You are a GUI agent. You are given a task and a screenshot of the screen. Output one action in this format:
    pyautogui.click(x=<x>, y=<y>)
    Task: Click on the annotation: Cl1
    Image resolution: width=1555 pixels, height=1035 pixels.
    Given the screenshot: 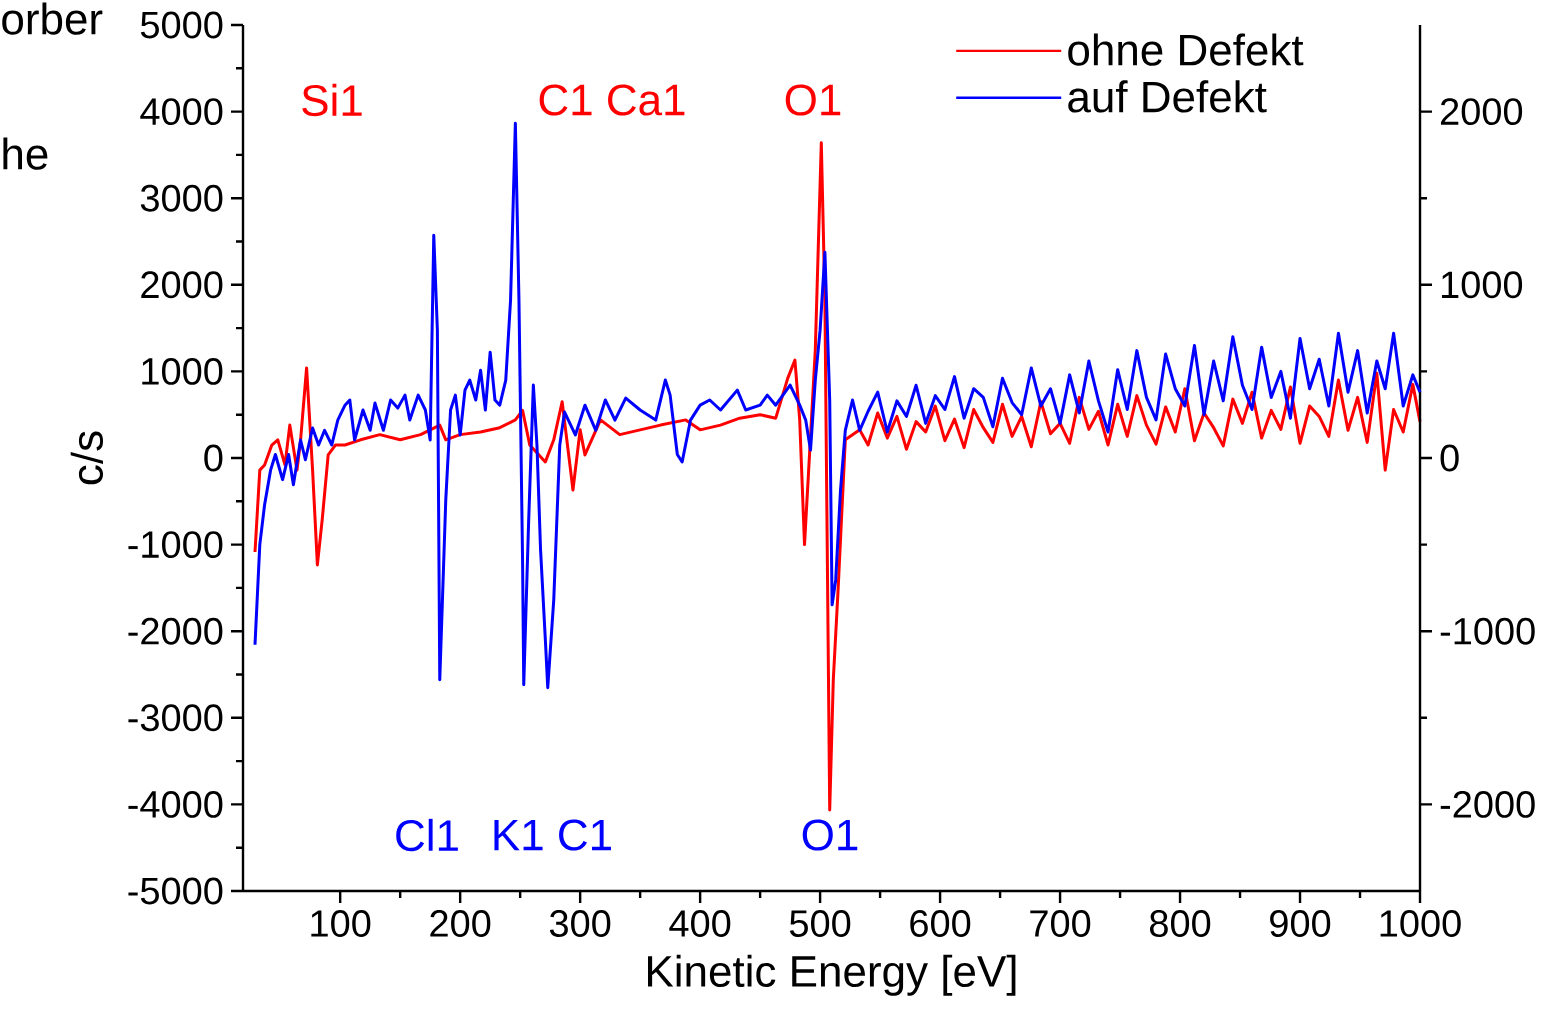 What is the action you would take?
    pyautogui.click(x=427, y=835)
    